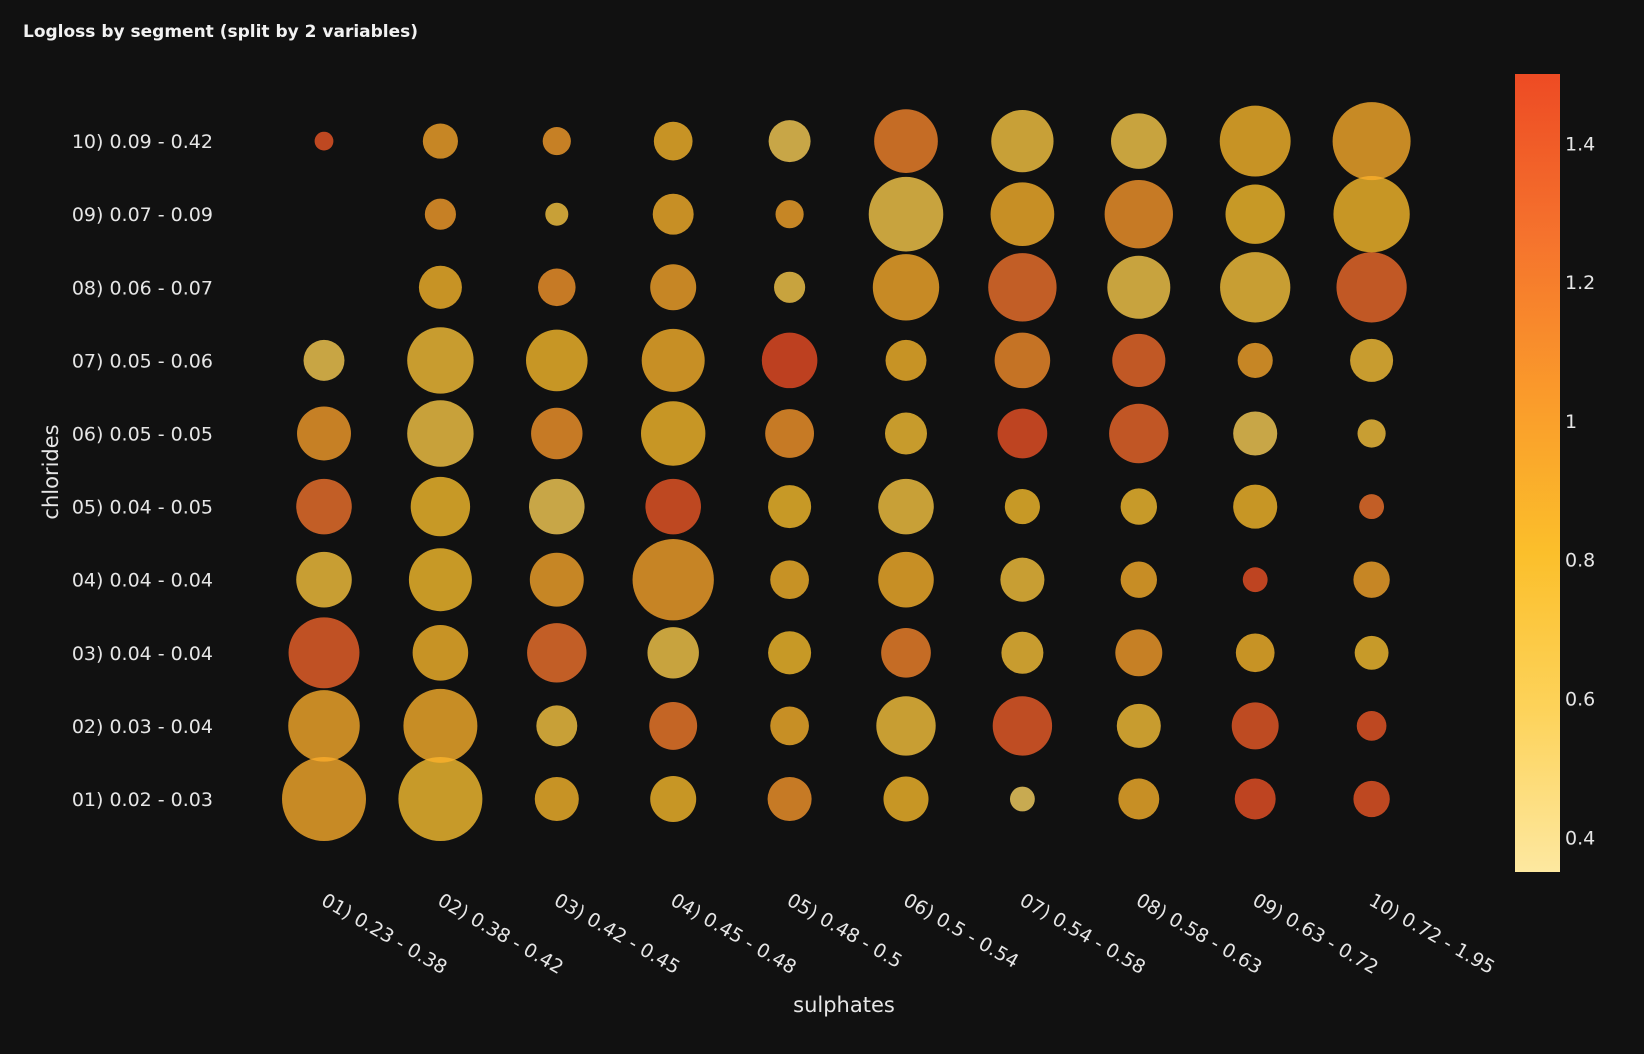 This screenshot has height=1054, width=1644. What do you see at coordinates (789, 799) in the screenshot?
I see `bubble-05) 0.48 - 0.5-01) 0.02 - 0.03` at bounding box center [789, 799].